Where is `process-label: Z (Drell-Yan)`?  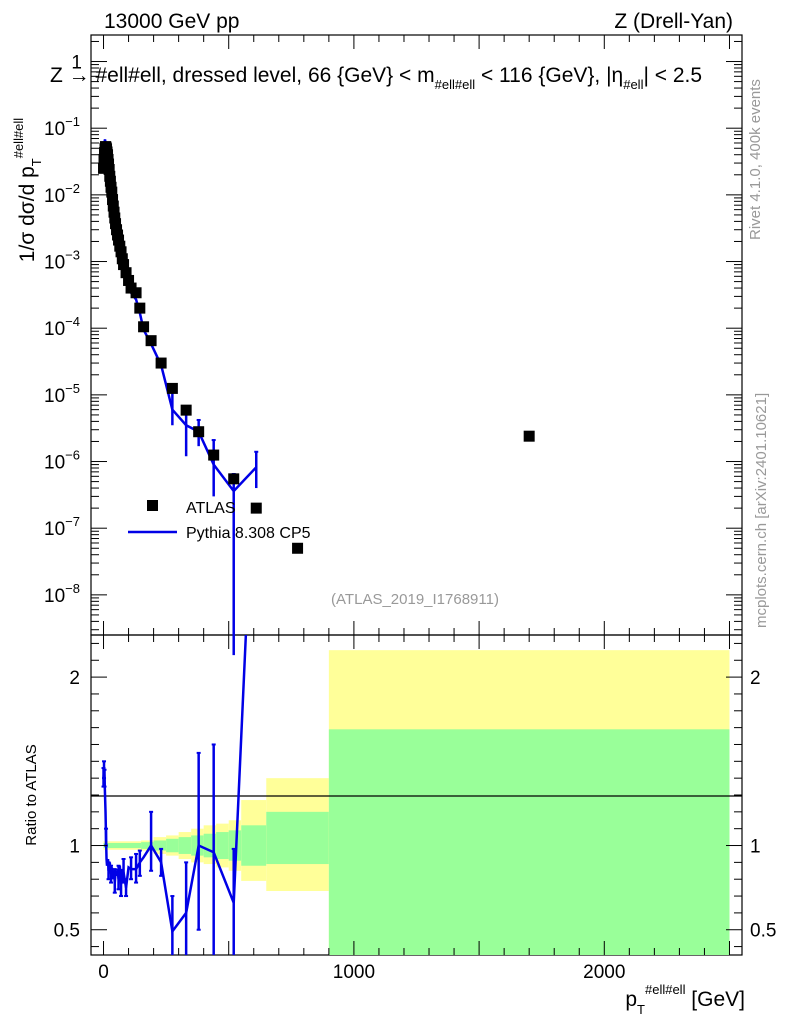
process-label: Z (Drell-Yan) is located at coordinates (673, 21).